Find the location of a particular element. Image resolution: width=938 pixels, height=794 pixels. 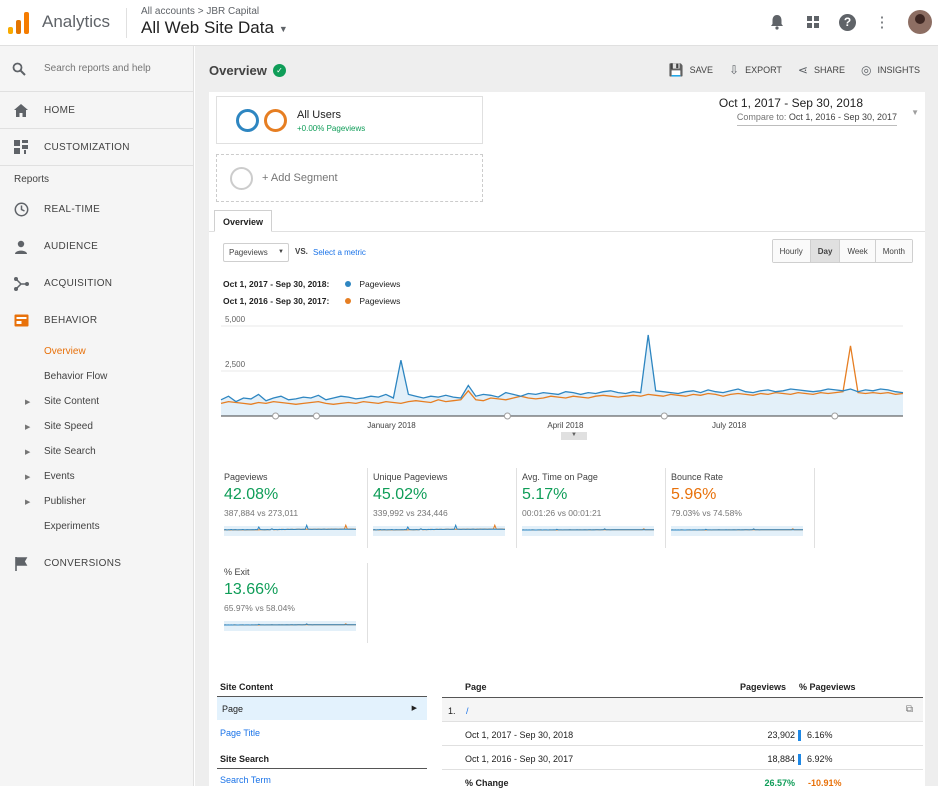

sidebar-item-customization: CUSTOMIZATION is located at coordinates (96, 147).